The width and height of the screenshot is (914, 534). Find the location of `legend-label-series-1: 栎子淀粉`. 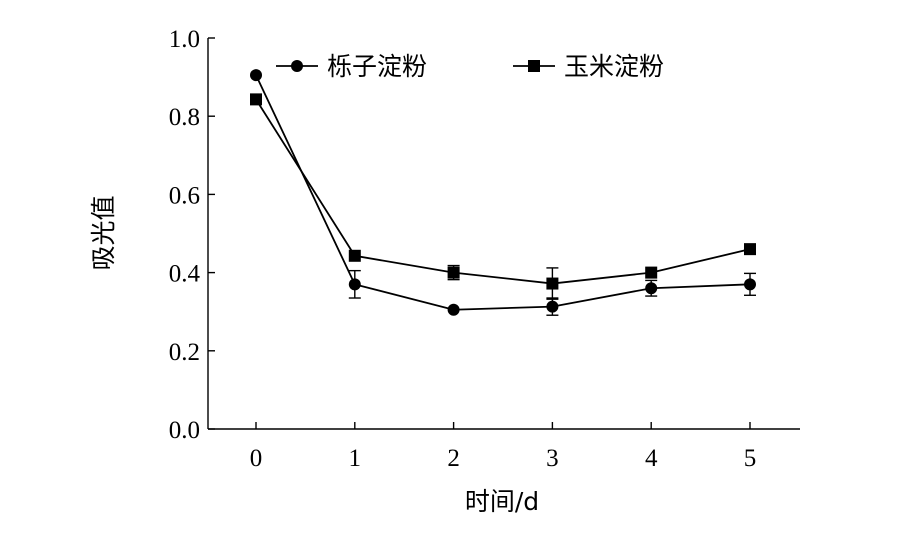

legend-label-series-1: 栎子淀粉 is located at coordinates (377, 66).